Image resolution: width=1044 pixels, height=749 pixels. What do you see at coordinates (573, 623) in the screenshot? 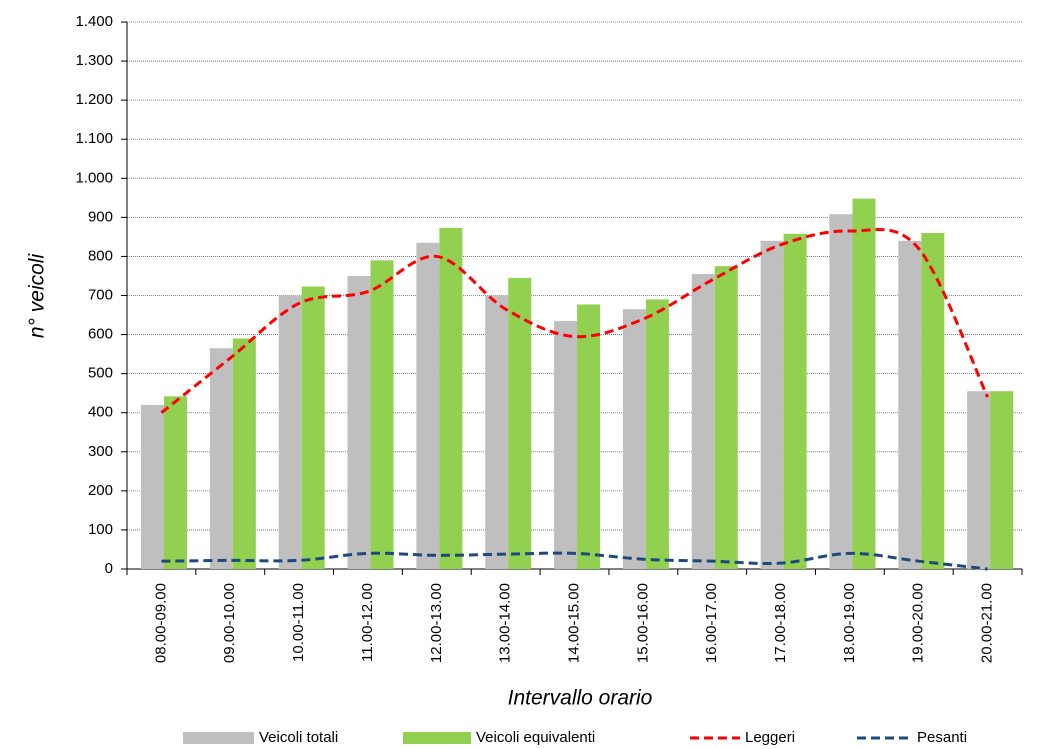
I see `x-tick-label: 14.00-15.00` at bounding box center [573, 623].